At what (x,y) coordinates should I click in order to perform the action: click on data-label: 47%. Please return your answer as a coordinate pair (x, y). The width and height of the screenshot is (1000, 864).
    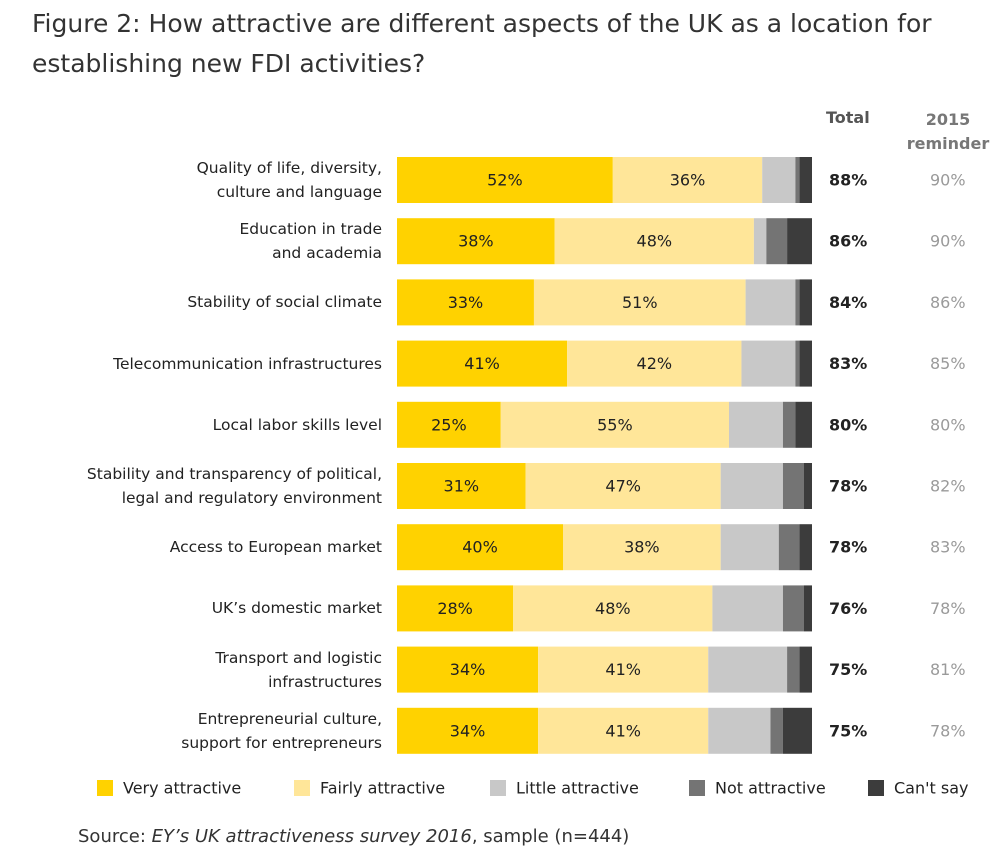
    Looking at the image, I should click on (623, 486).